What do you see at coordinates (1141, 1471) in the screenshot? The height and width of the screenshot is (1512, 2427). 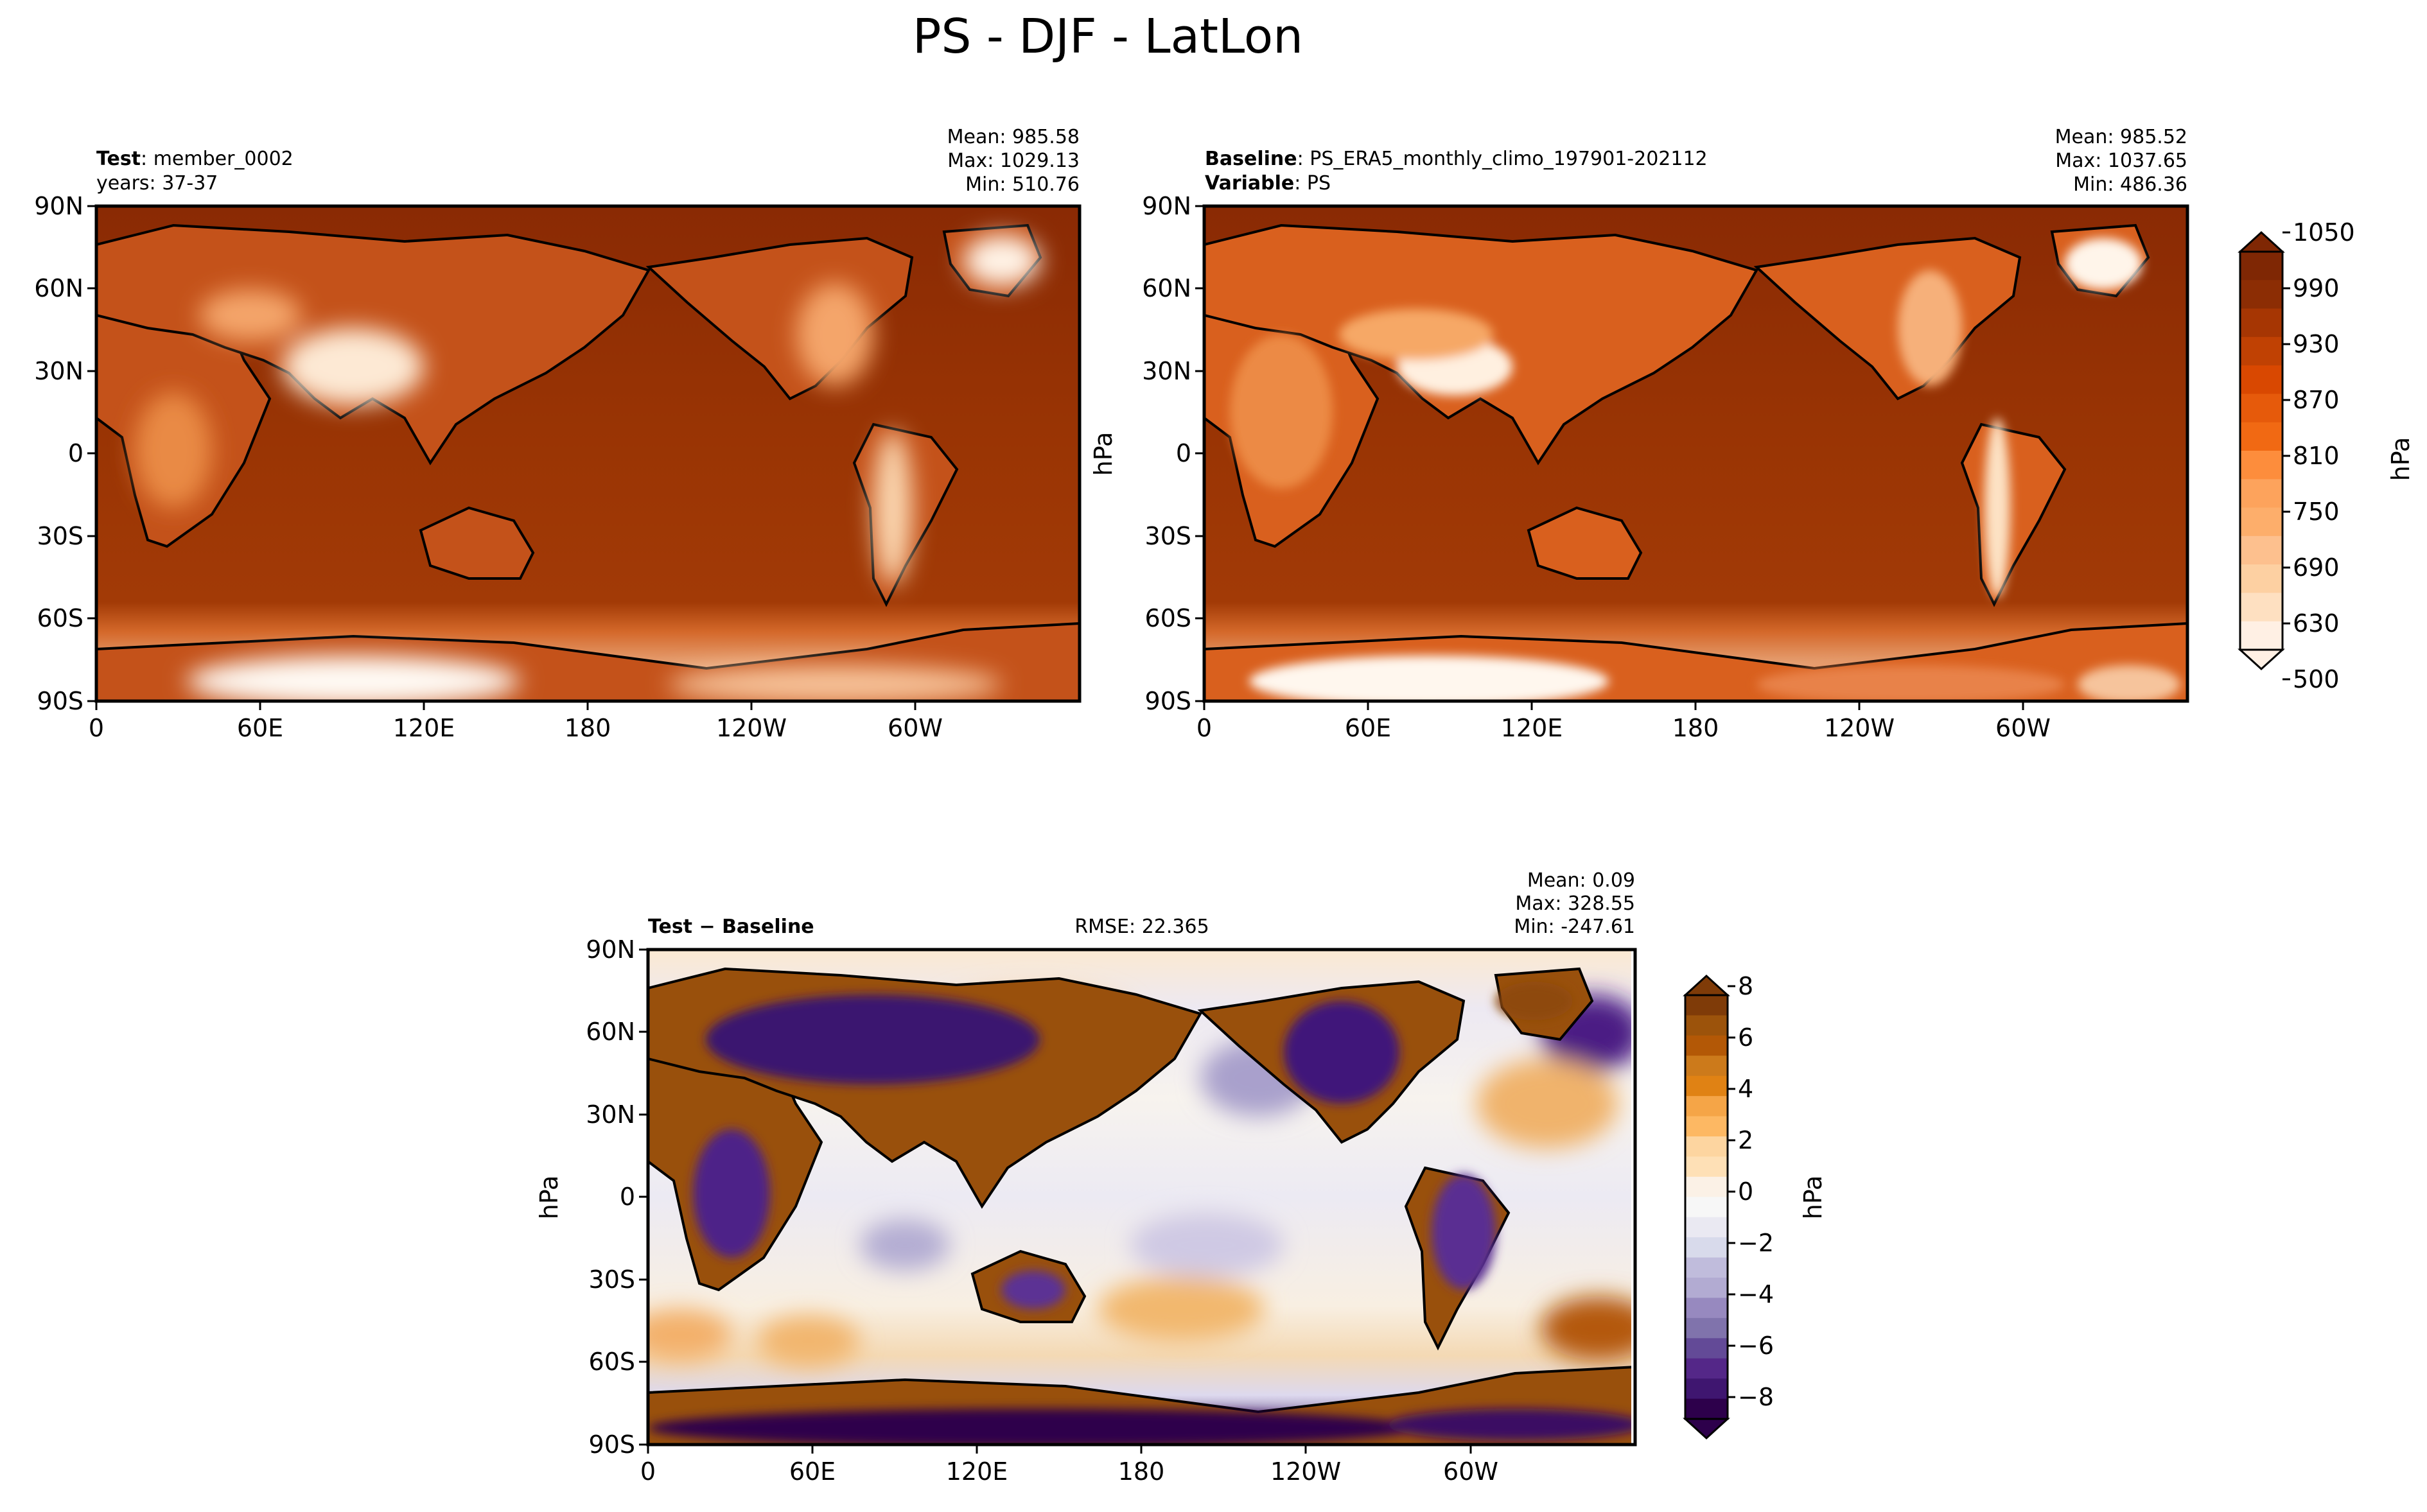 I see `diff-xtick-3: 180` at bounding box center [1141, 1471].